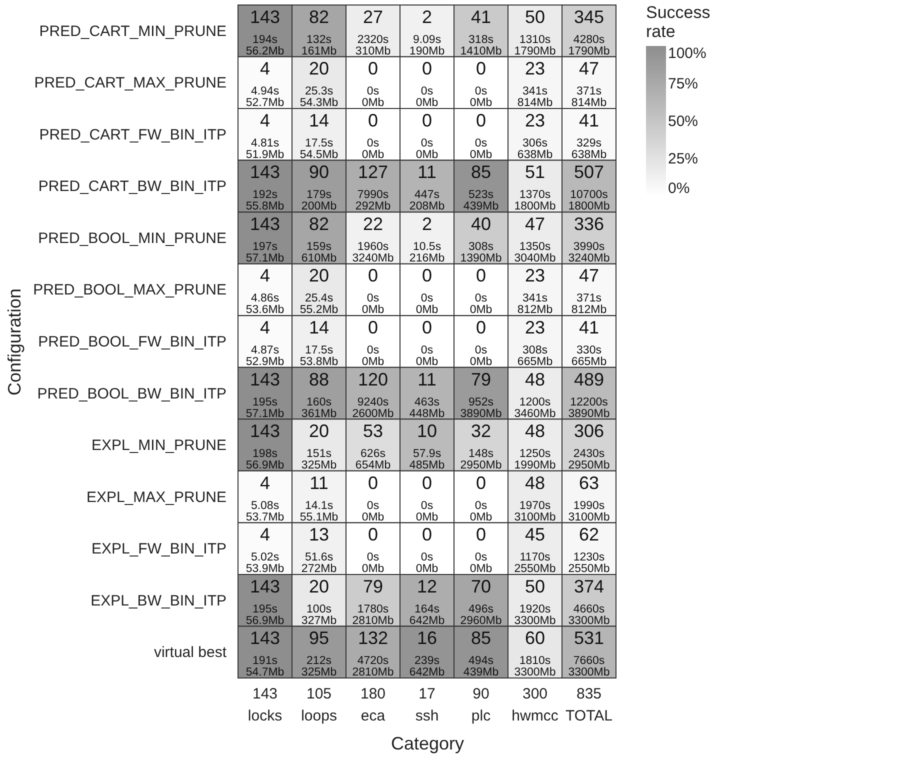 This screenshot has height=769, width=913. Describe the element at coordinates (427, 653) in the screenshot. I see `text: 16 239s 642Mb` at that location.